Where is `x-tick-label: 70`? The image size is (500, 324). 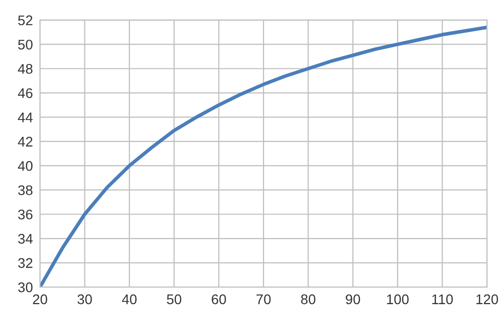 x-tick-label: 70 is located at coordinates (263, 299).